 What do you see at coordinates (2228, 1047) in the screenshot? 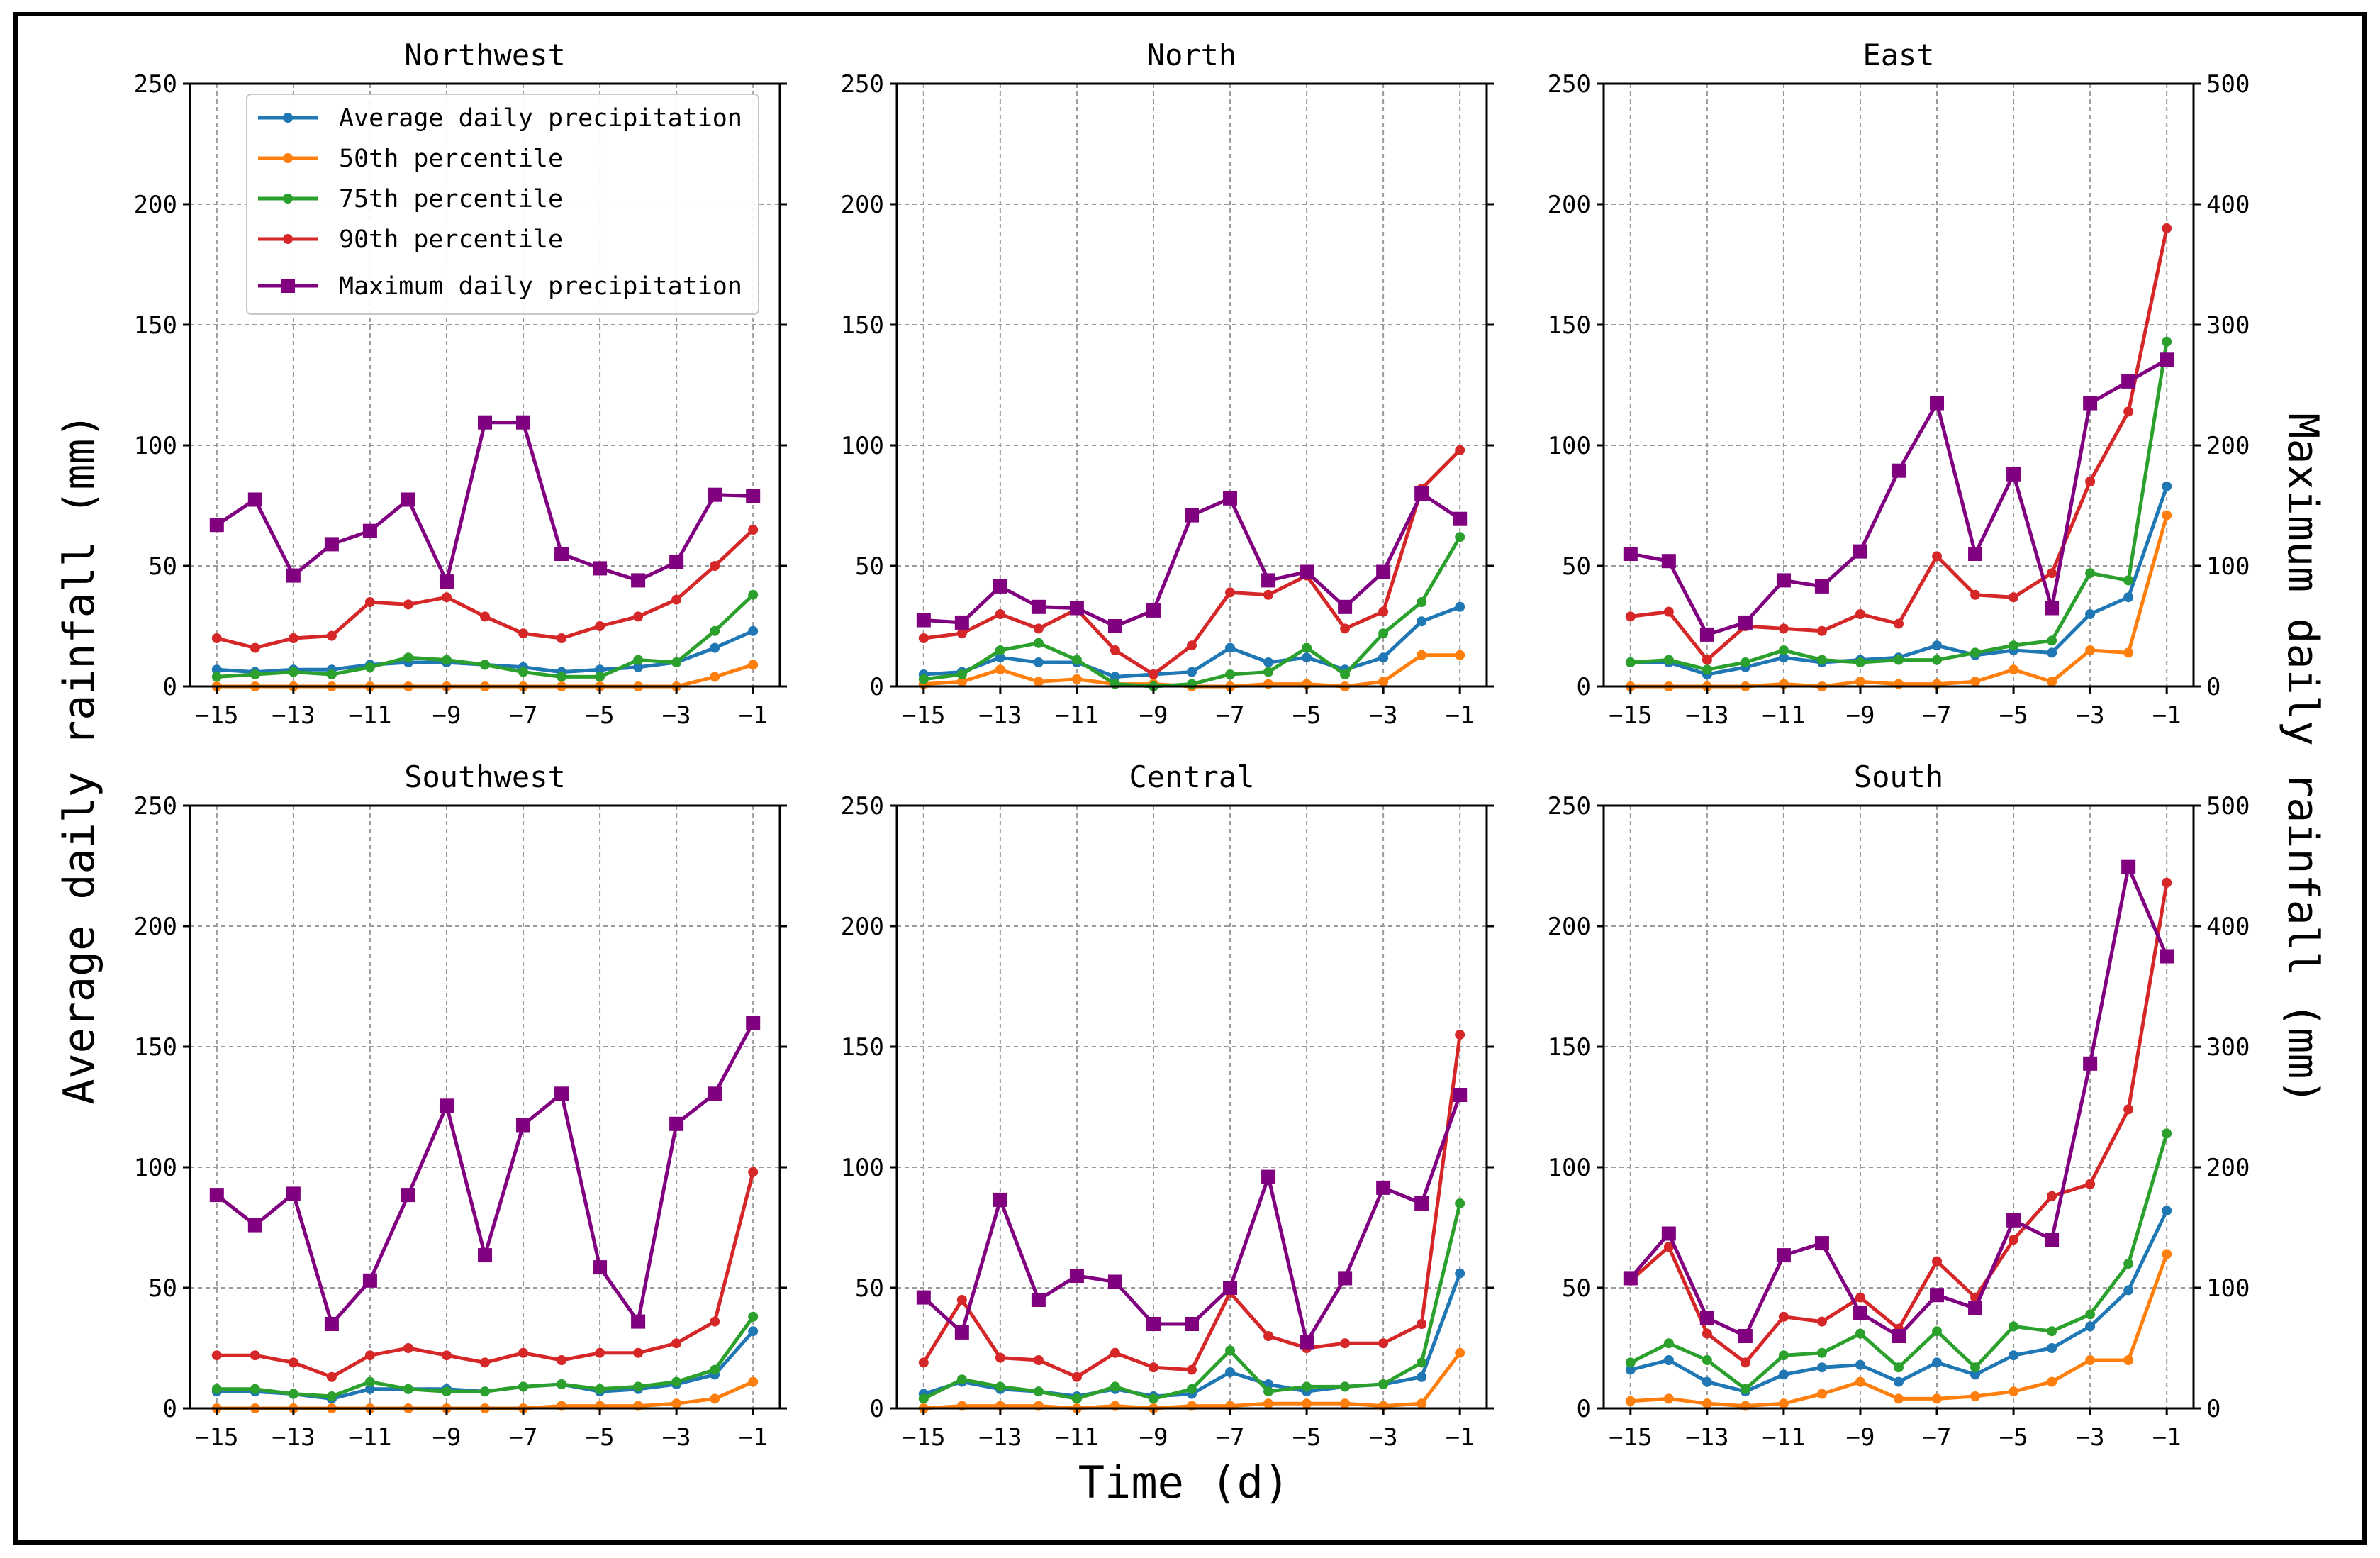
I see `y2-tick-label: 300` at bounding box center [2228, 1047].